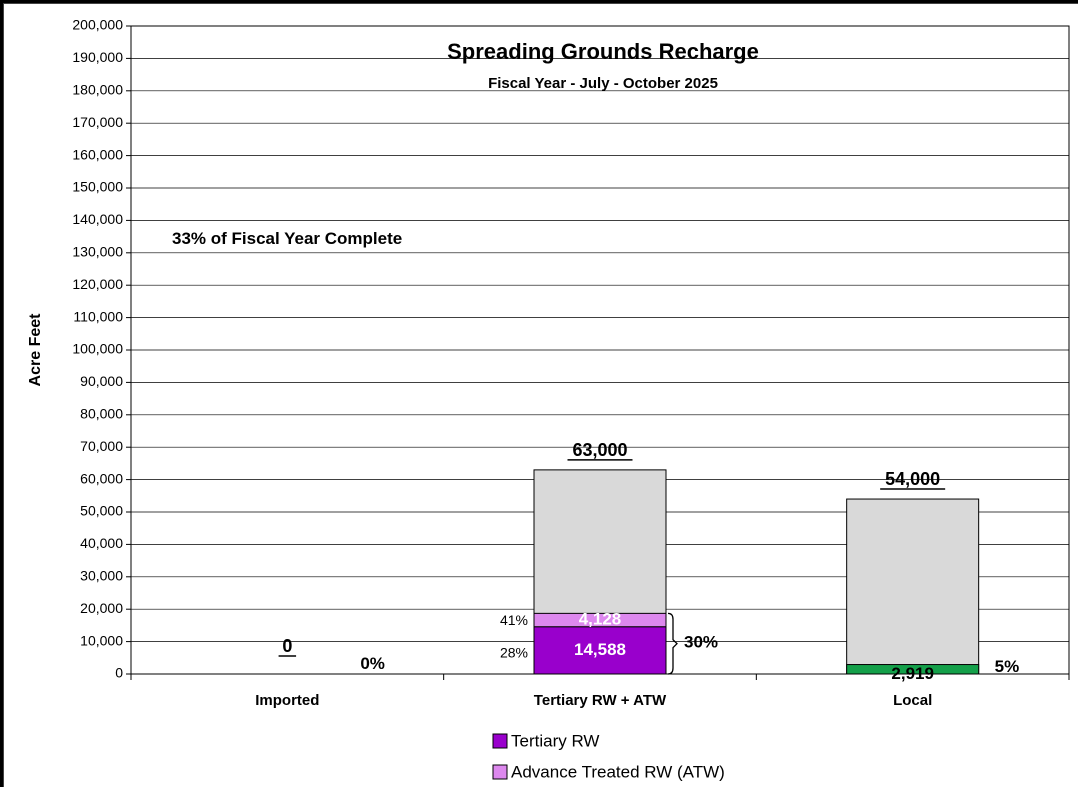 This screenshot has width=1078, height=787. What do you see at coordinates (97, 219) in the screenshot?
I see `y-tick-label: 140,000` at bounding box center [97, 219].